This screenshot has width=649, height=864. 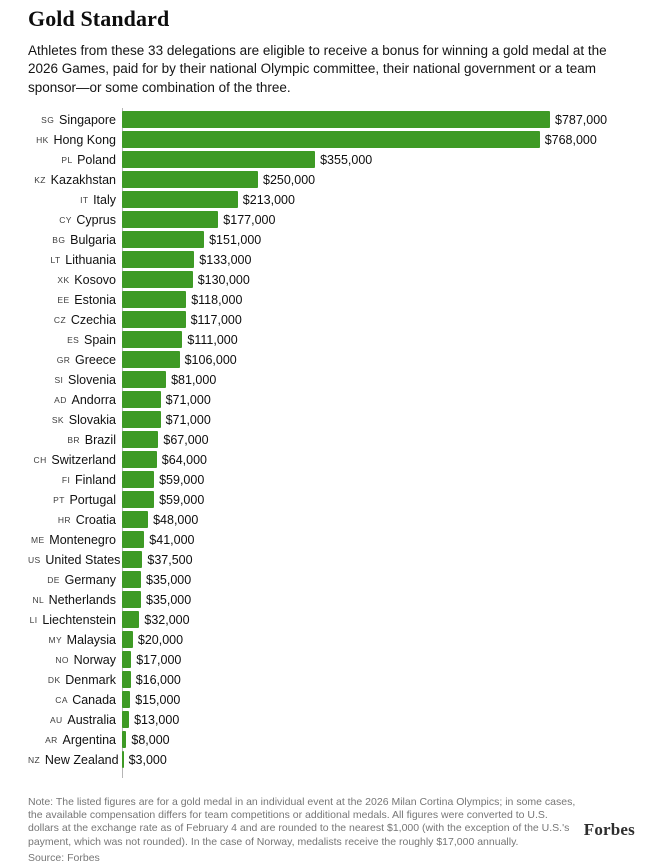 What do you see at coordinates (150, 739) in the screenshot?
I see `value-label: $8,000` at bounding box center [150, 739].